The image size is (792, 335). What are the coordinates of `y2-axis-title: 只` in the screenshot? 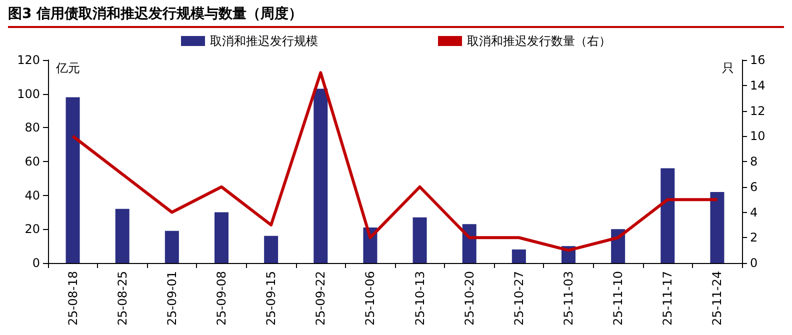 It's located at (728, 68).